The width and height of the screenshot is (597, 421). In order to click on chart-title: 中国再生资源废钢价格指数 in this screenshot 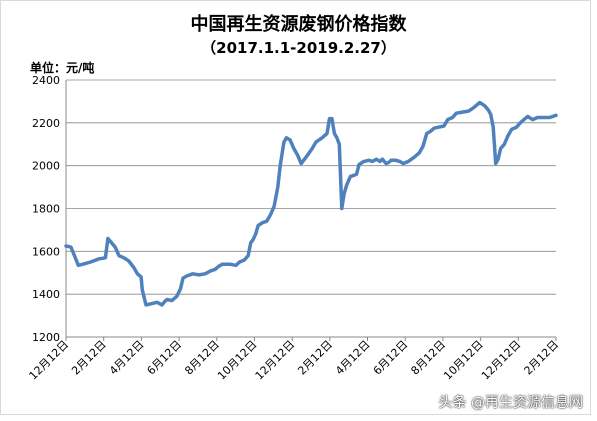, I will do `click(298, 24)`.